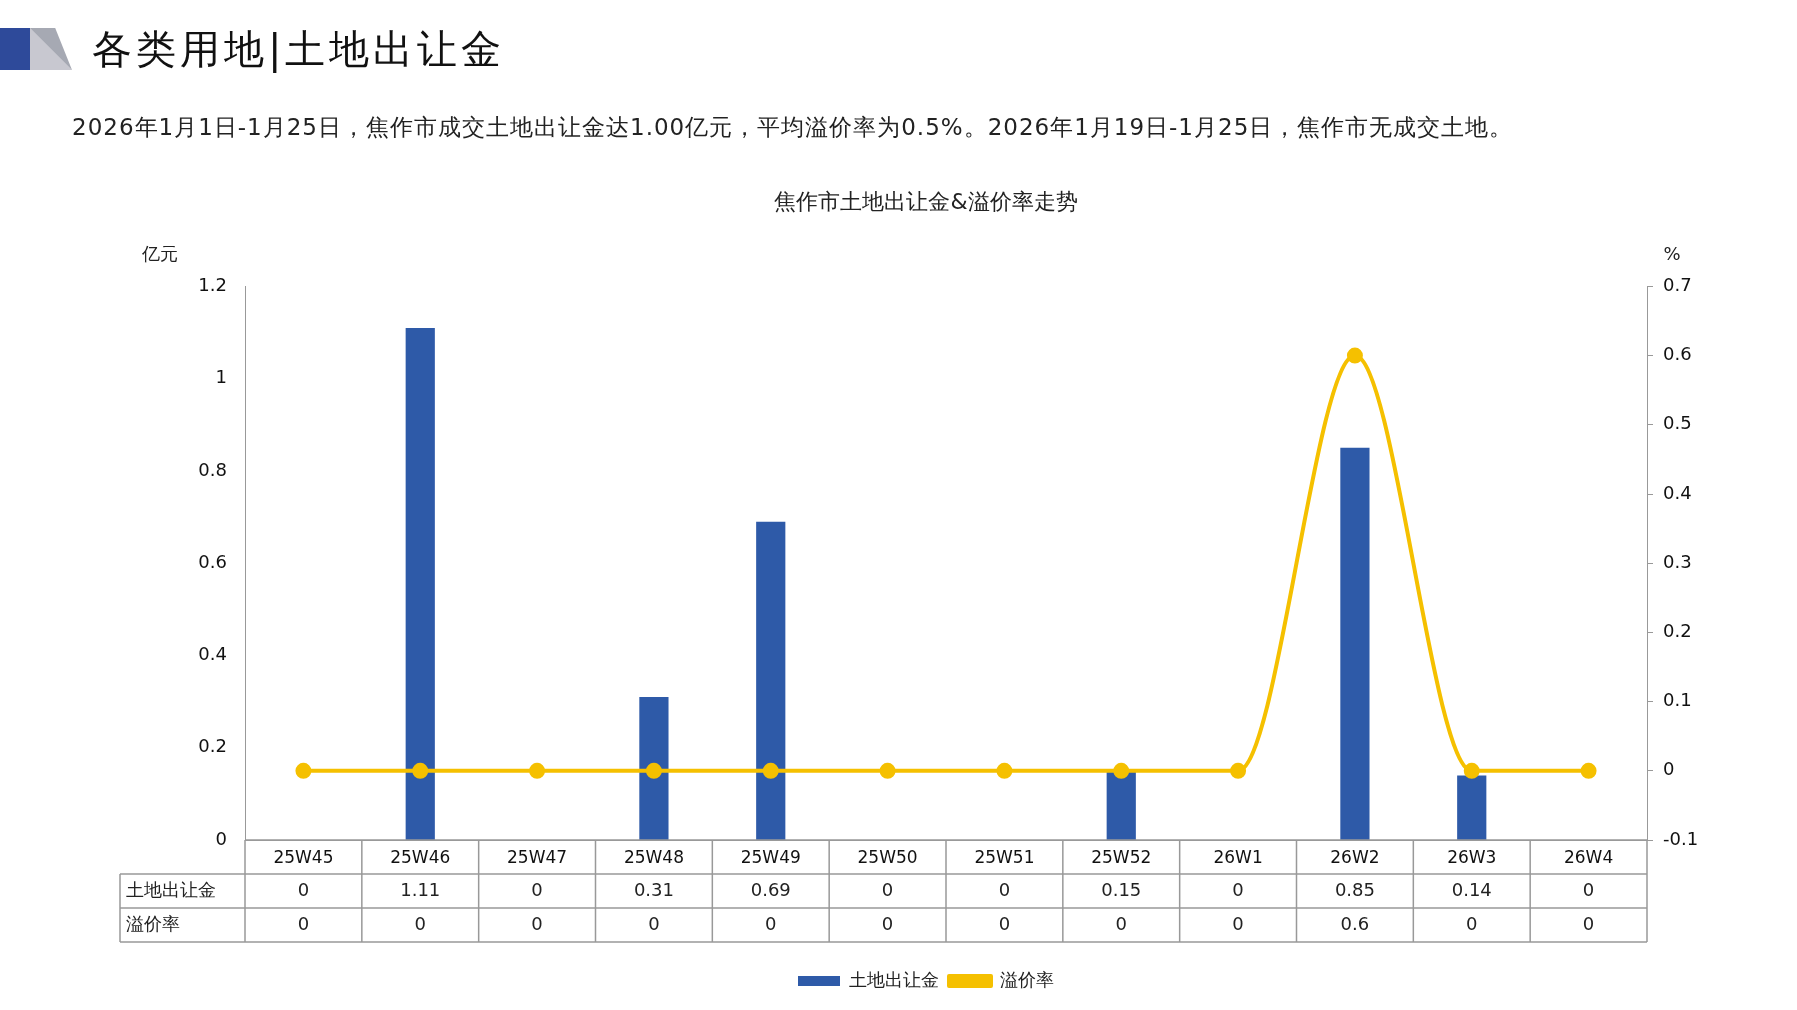 This screenshot has height=1010, width=1797. I want to click on x-tick-label: 25W47, so click(537, 856).